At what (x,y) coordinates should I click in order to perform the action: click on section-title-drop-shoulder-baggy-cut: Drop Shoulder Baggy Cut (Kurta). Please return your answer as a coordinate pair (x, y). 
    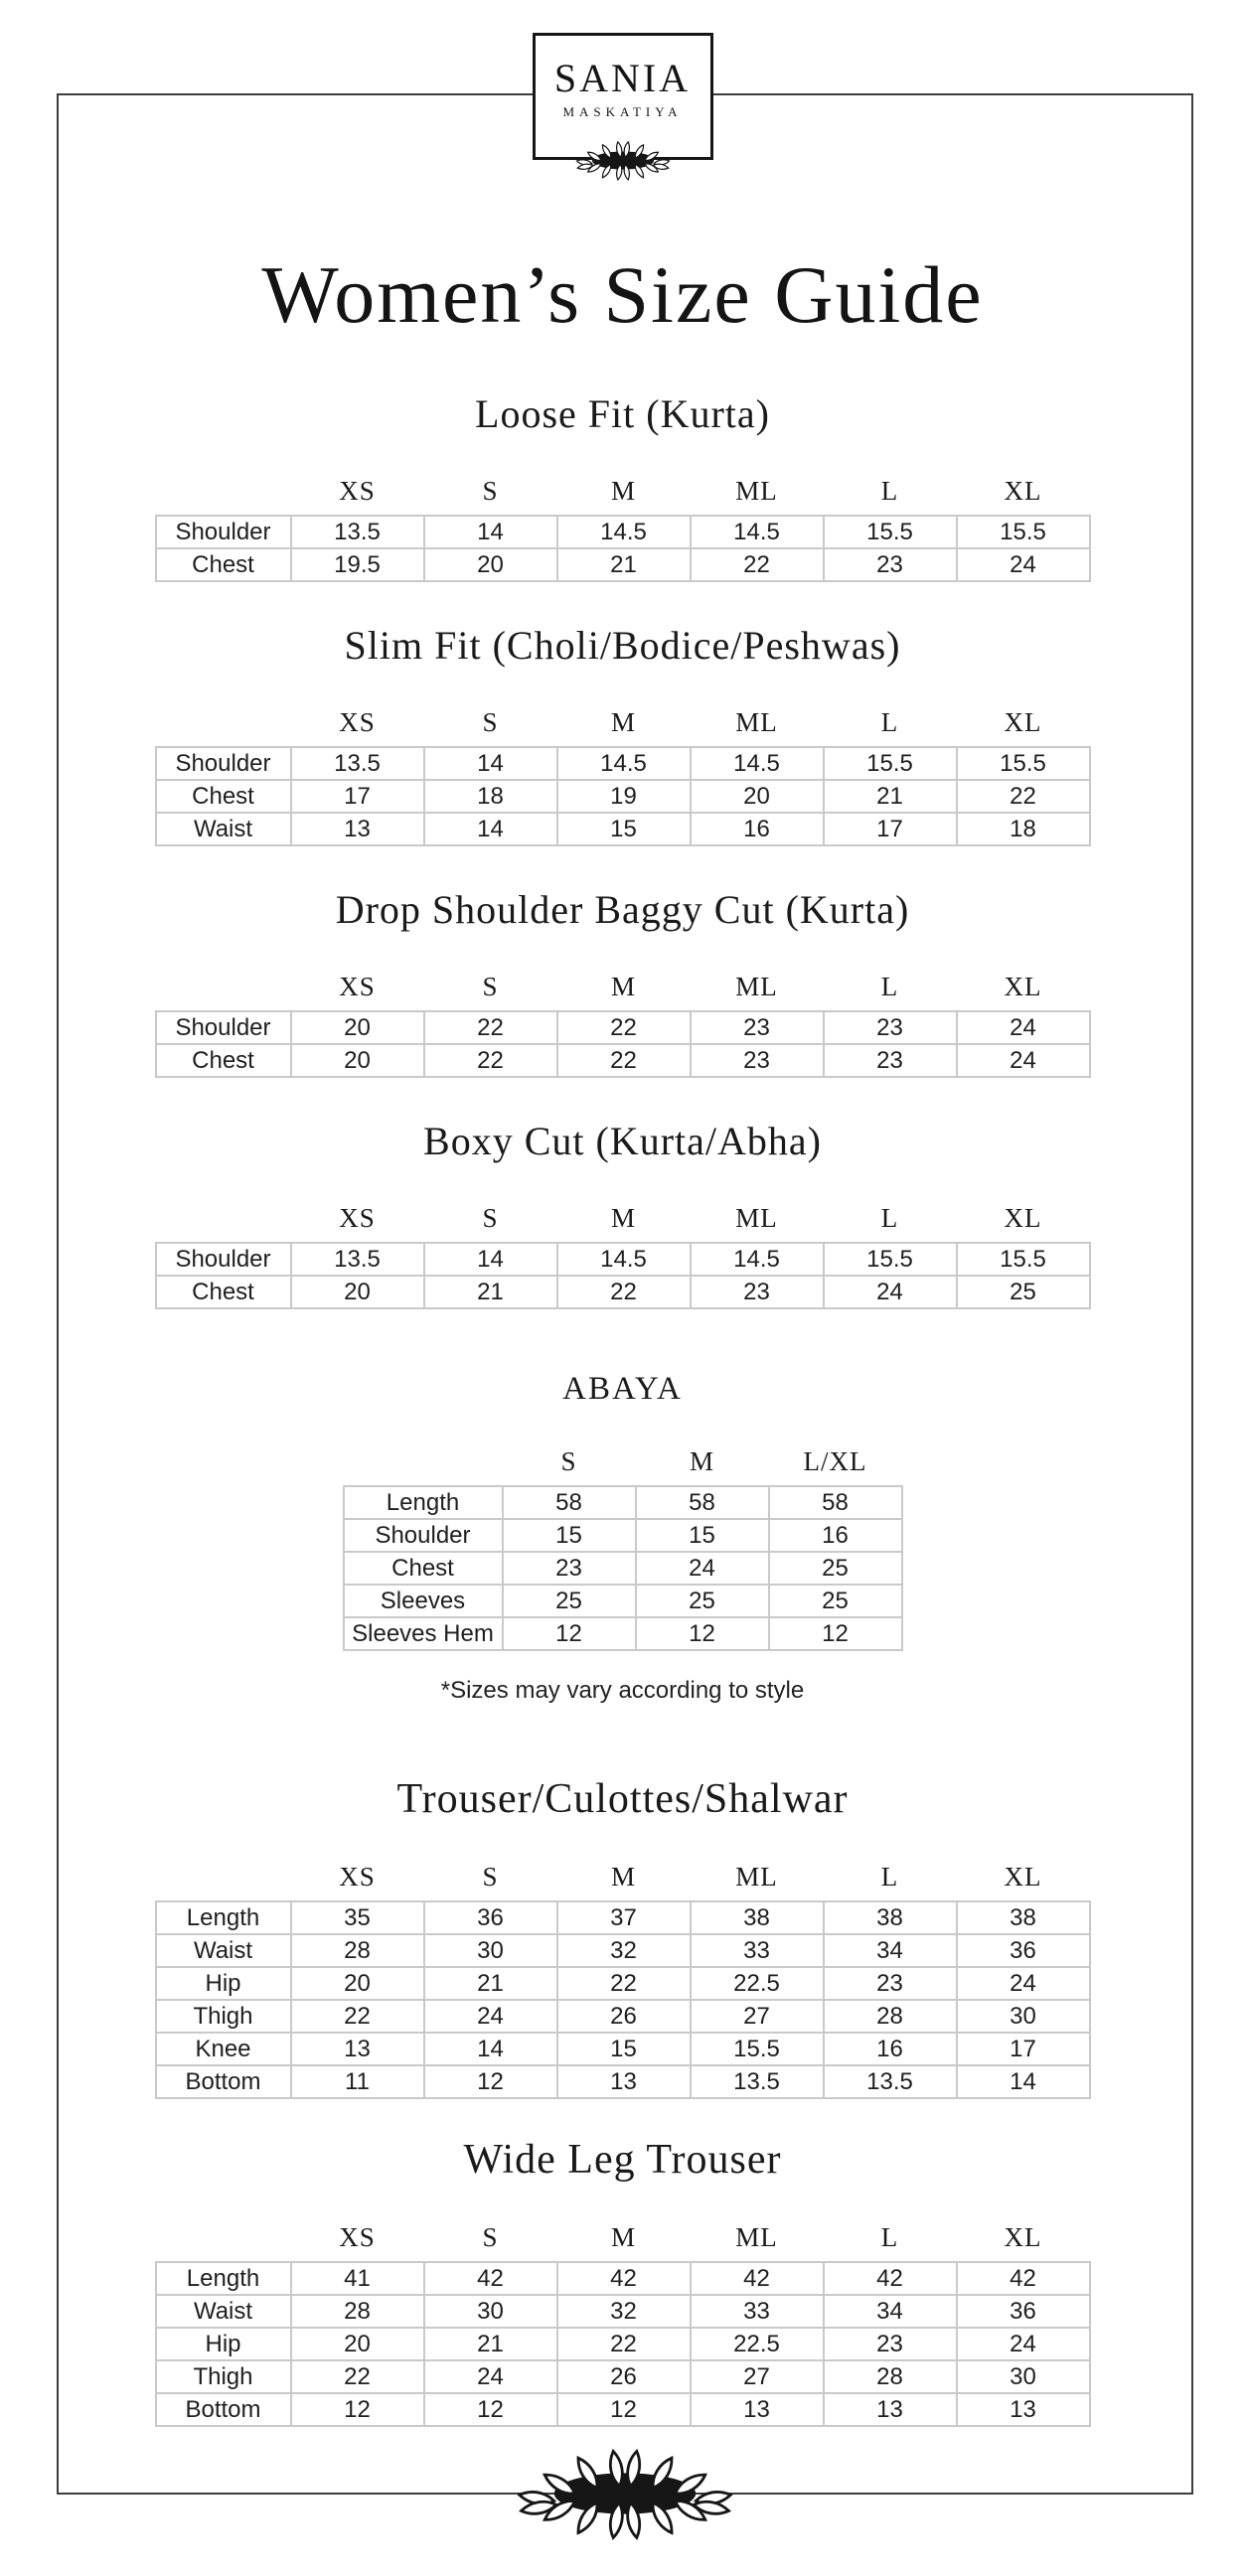
    Looking at the image, I should click on (622, 909).